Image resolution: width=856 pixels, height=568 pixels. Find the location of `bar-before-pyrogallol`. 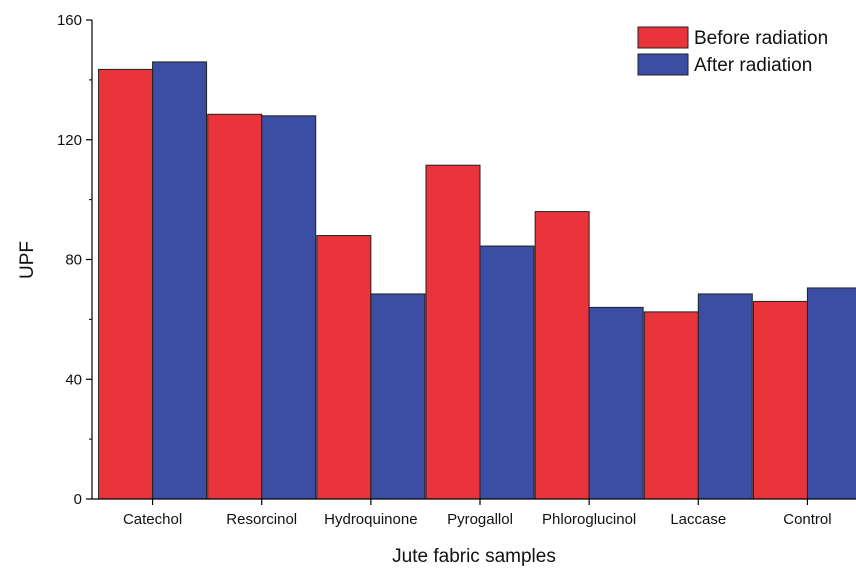

bar-before-pyrogallol is located at coordinates (453, 332).